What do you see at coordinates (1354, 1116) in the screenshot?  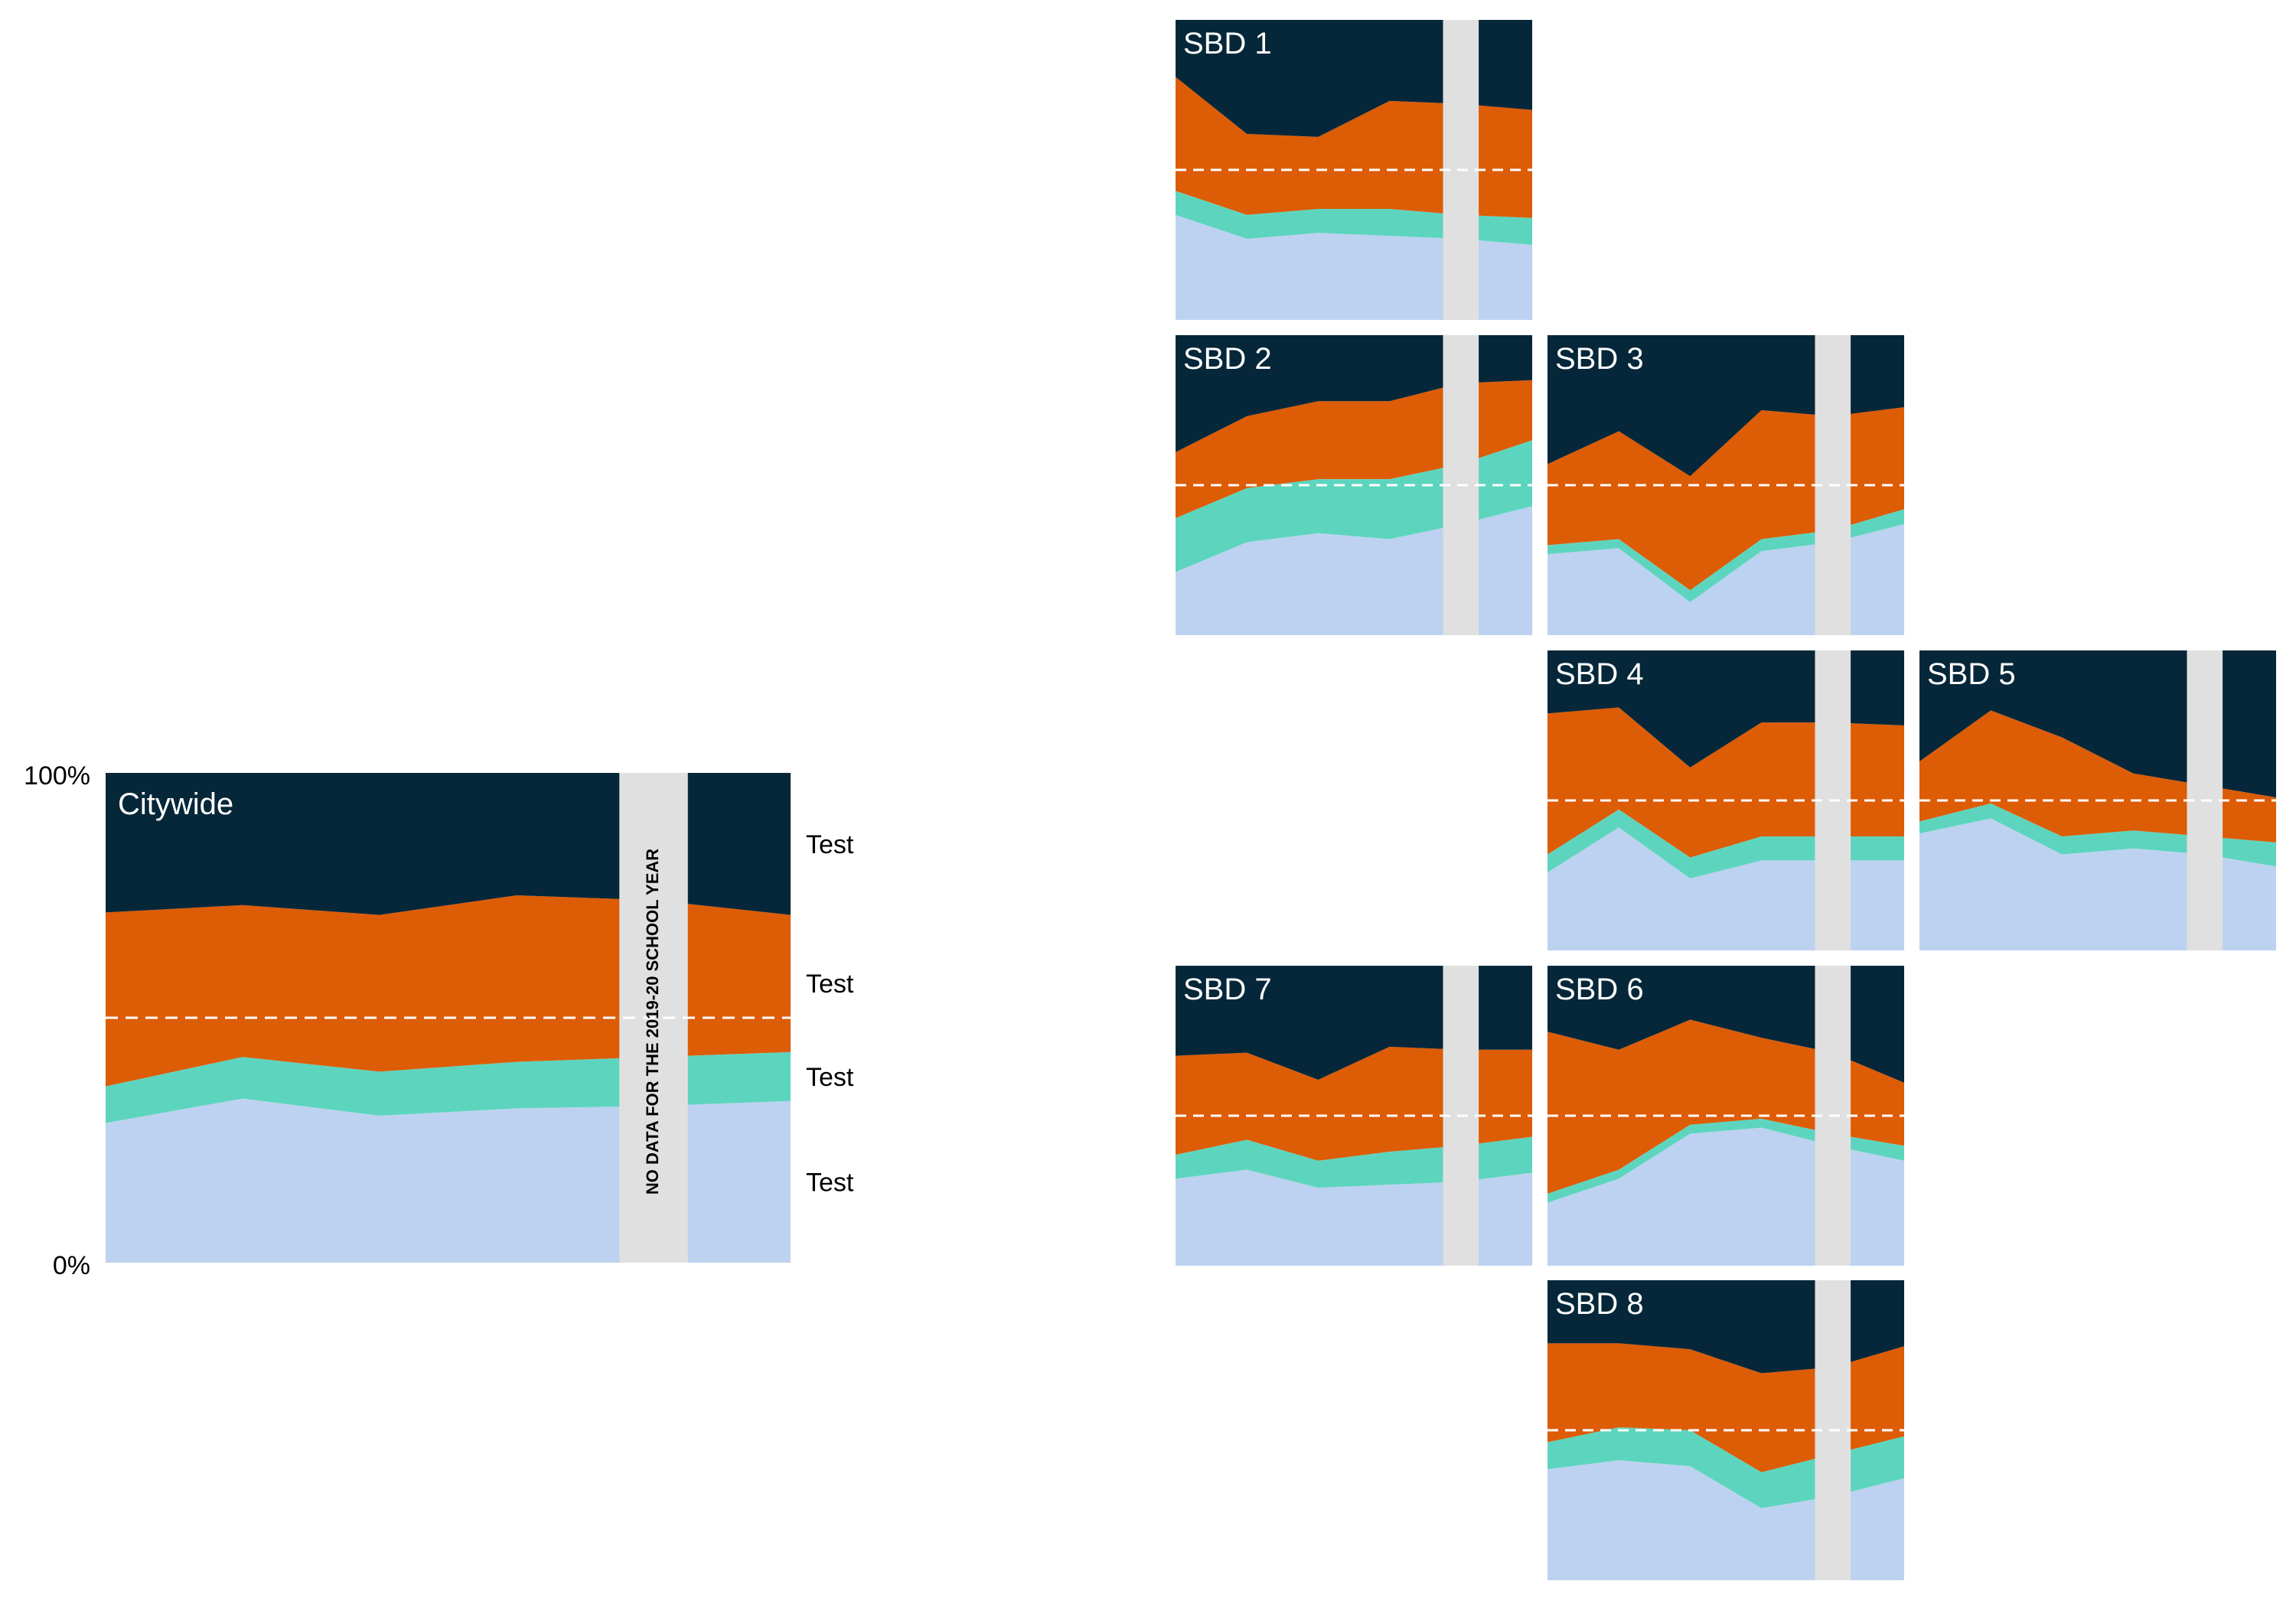 I see `panel-sbd-7: SBD 7` at bounding box center [1354, 1116].